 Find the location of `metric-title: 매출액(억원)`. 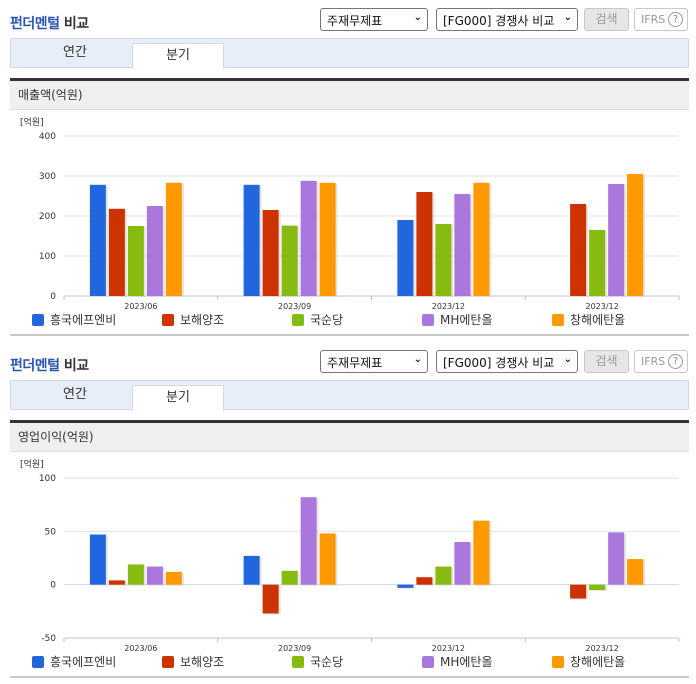

metric-title: 매출액(억원) is located at coordinates (349, 94).